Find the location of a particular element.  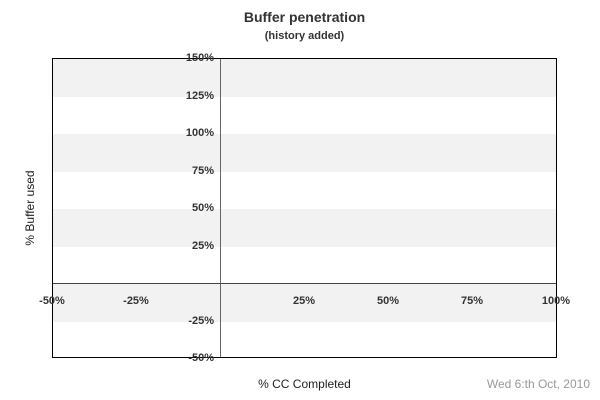

y-tick-label: 50% is located at coordinates (202, 208).